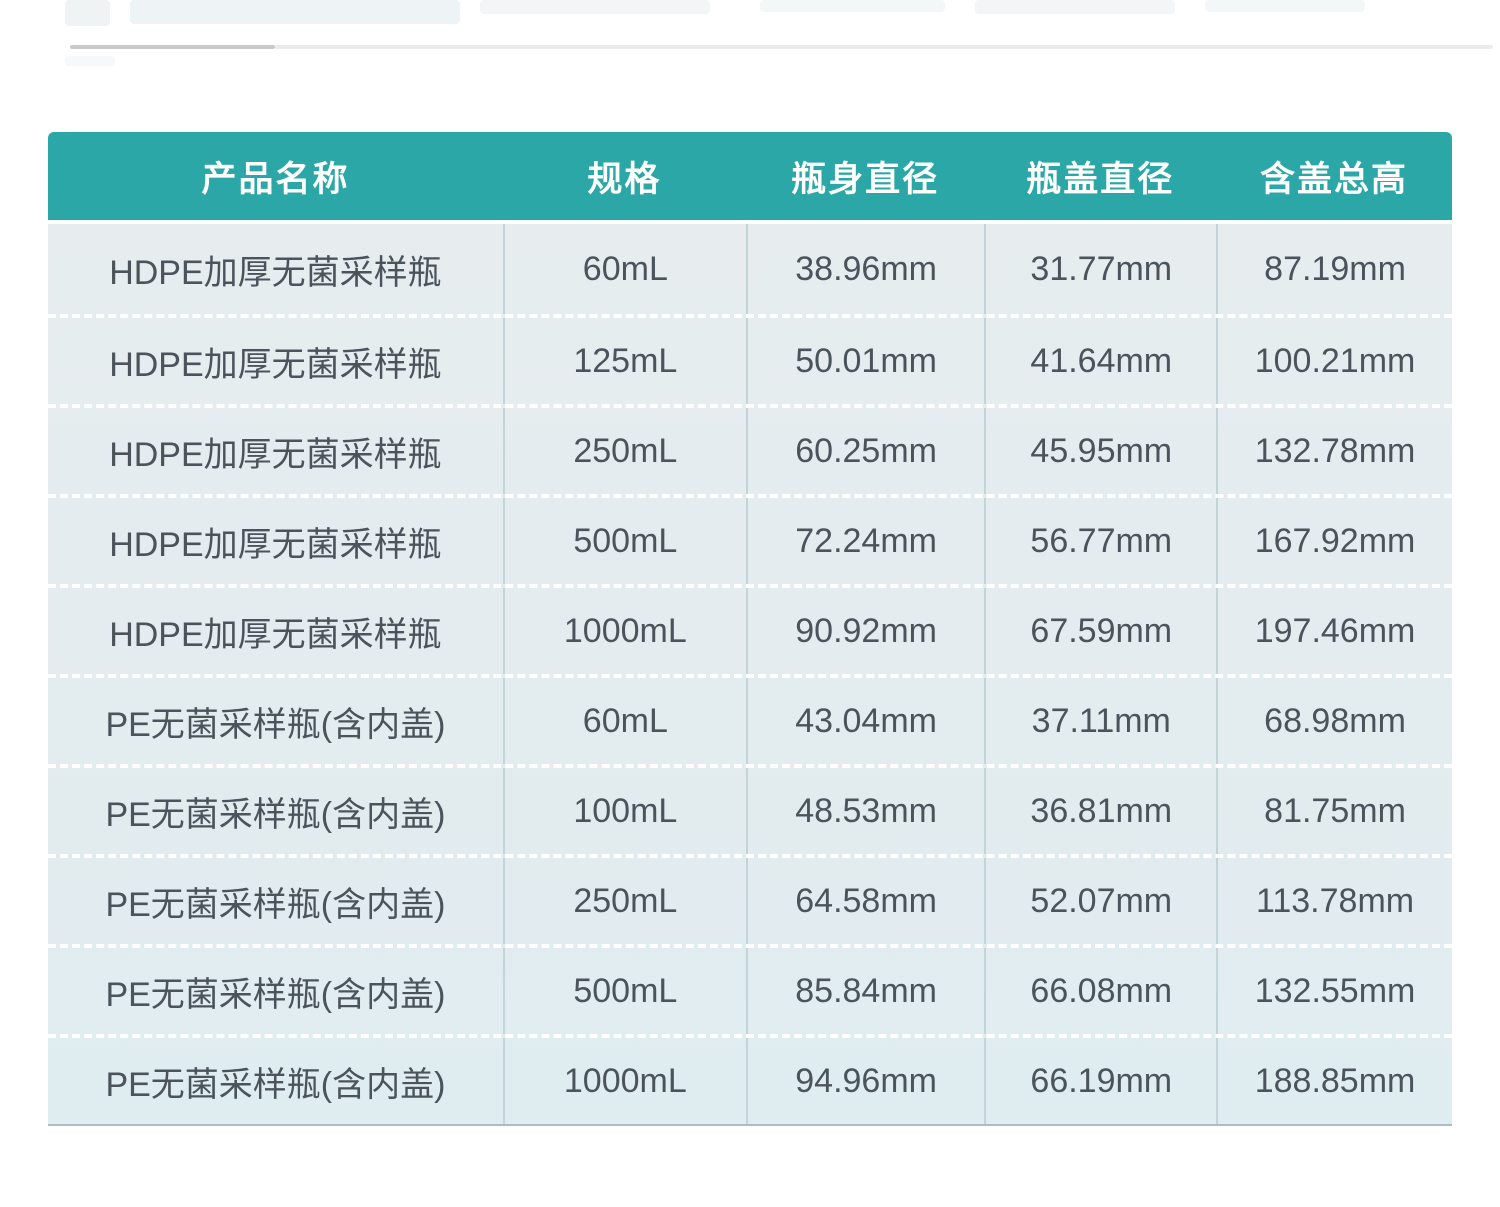  I want to click on header-cell-total-height: 含盖总高, so click(1334, 179).